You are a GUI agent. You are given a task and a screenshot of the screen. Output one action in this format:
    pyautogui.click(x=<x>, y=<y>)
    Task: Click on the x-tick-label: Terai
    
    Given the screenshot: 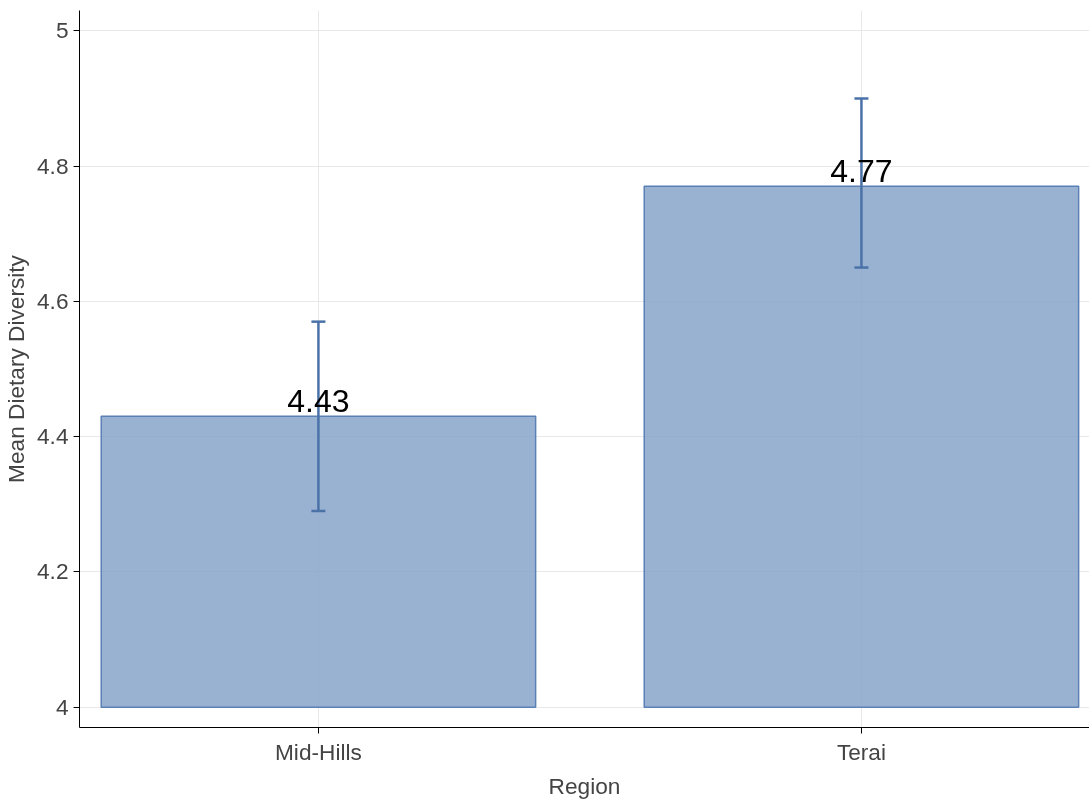 What is the action you would take?
    pyautogui.click(x=861, y=751)
    